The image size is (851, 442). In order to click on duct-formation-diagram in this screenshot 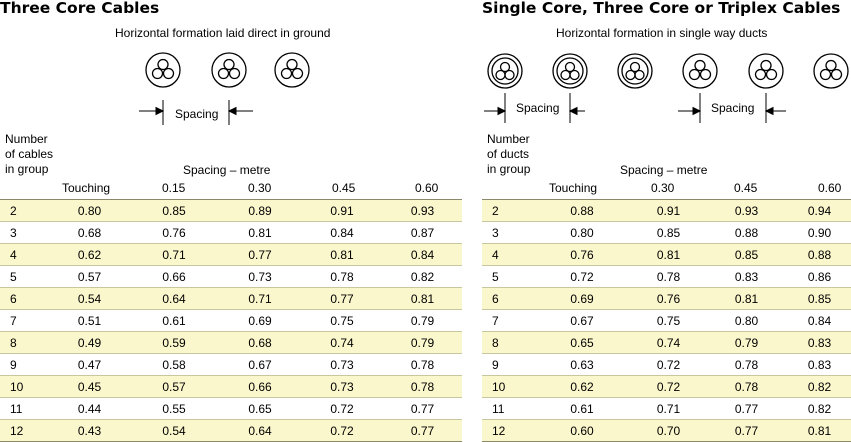, I will do `click(666, 88)`.